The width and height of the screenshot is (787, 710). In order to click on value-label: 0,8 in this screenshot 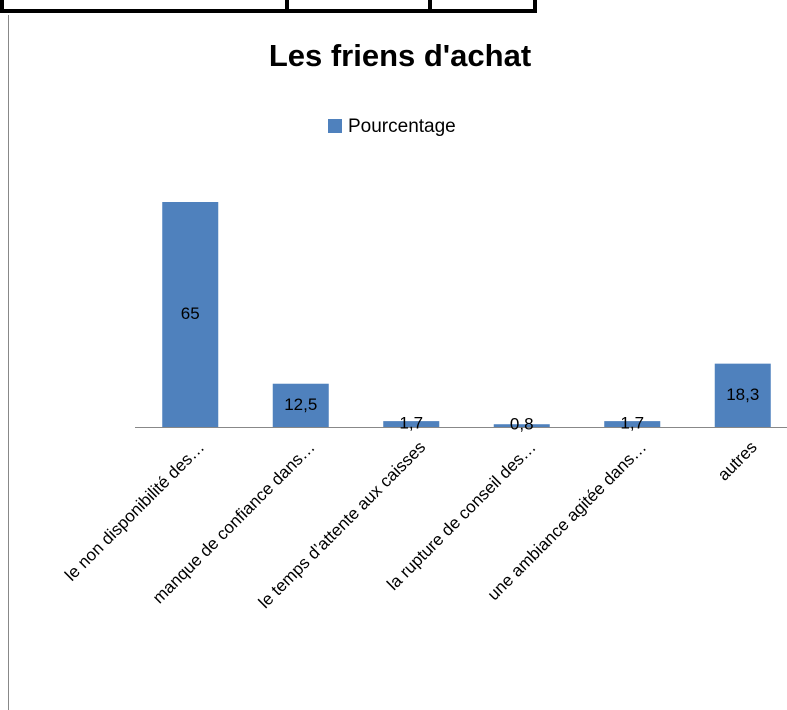, I will do `click(522, 423)`.